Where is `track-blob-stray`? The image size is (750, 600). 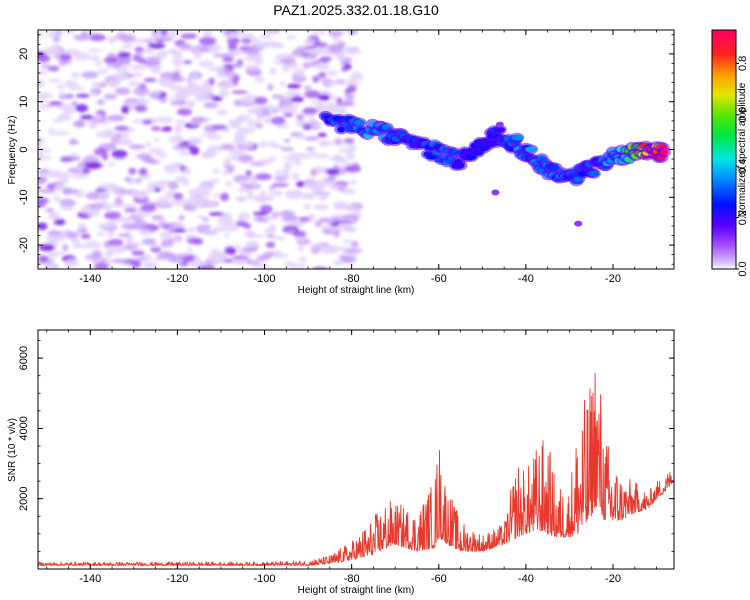 track-blob-stray is located at coordinates (495, 192).